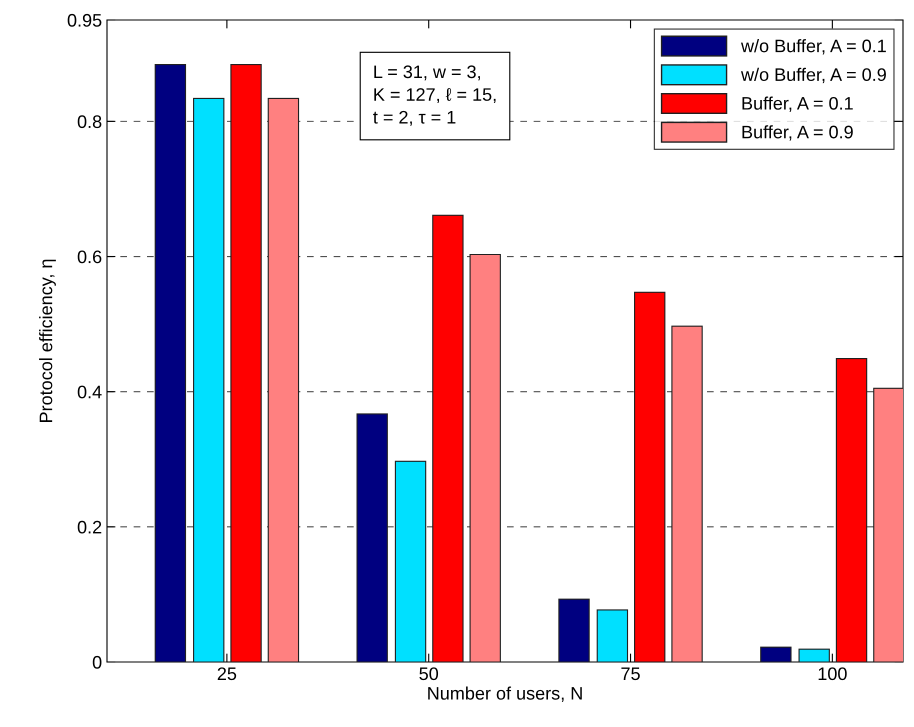 The height and width of the screenshot is (727, 914). I want to click on legend-label: Buffer, A = 0.9, so click(797, 133).